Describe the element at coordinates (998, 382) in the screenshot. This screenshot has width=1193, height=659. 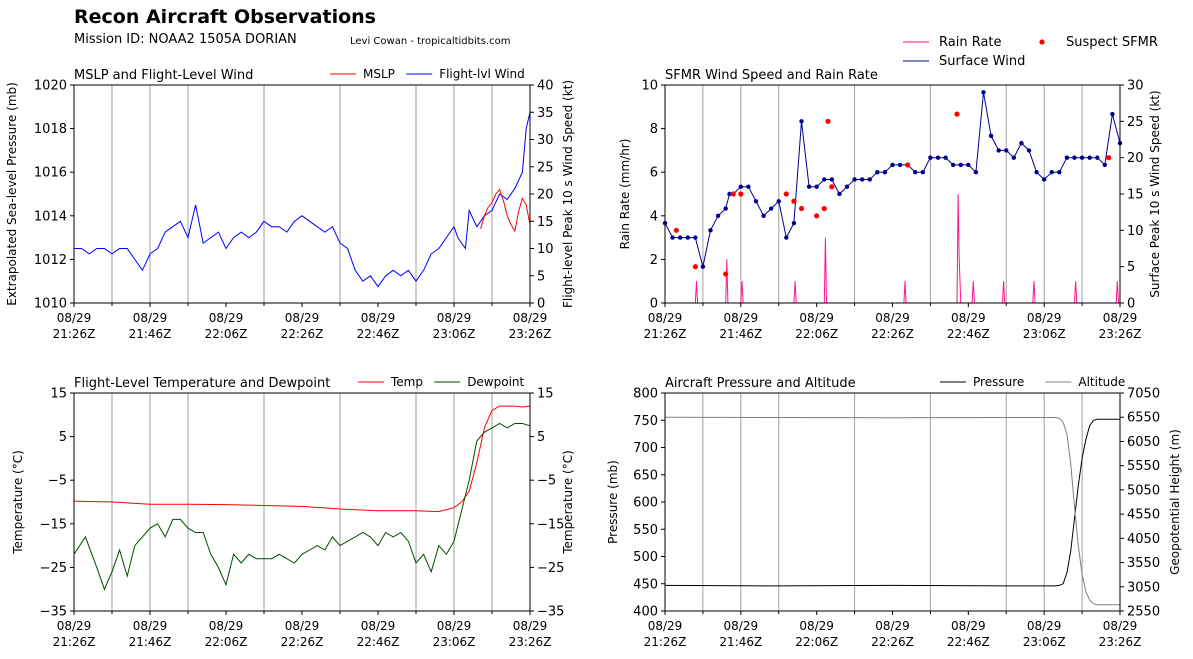
I see `p4-legend-label: Pressure` at that location.